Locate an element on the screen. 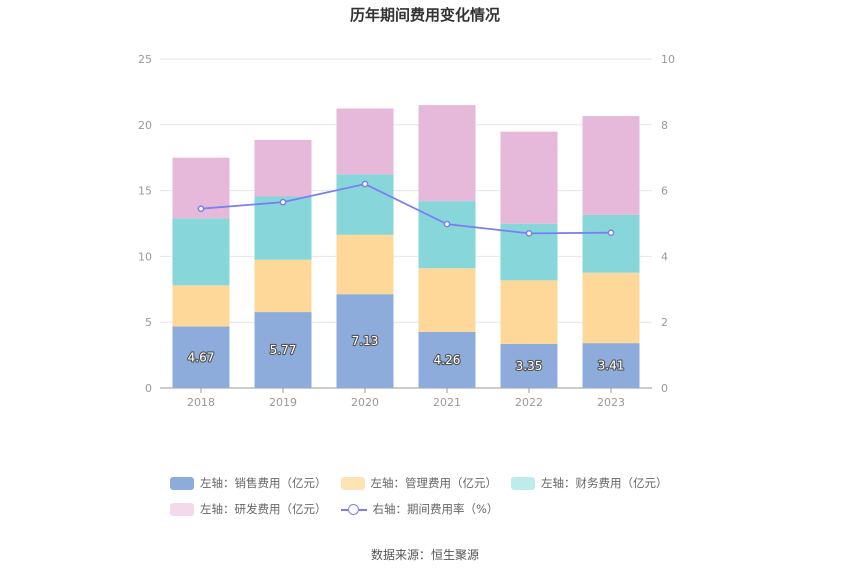 This screenshot has width=850, height=575. bar-admin-2021 is located at coordinates (447, 300).